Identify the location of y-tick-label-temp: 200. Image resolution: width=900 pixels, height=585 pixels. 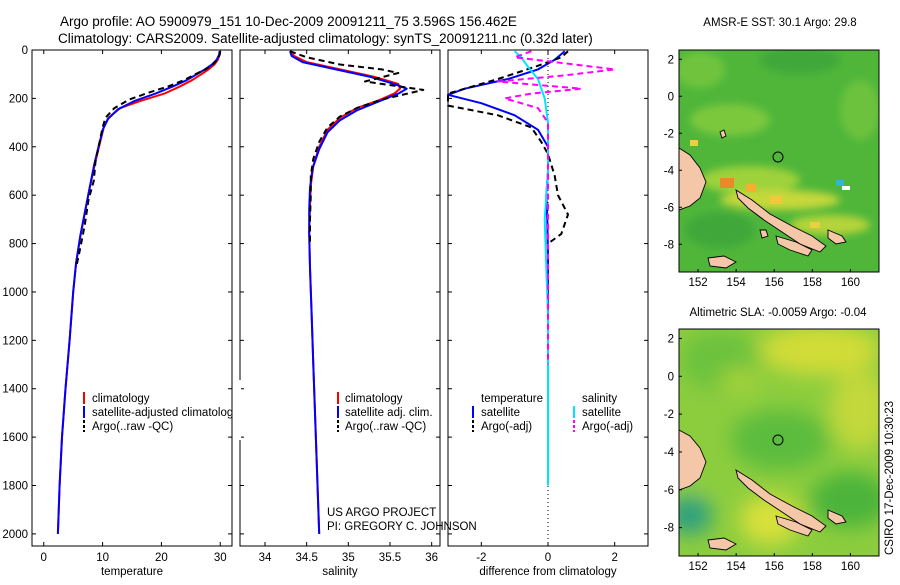
(18, 99).